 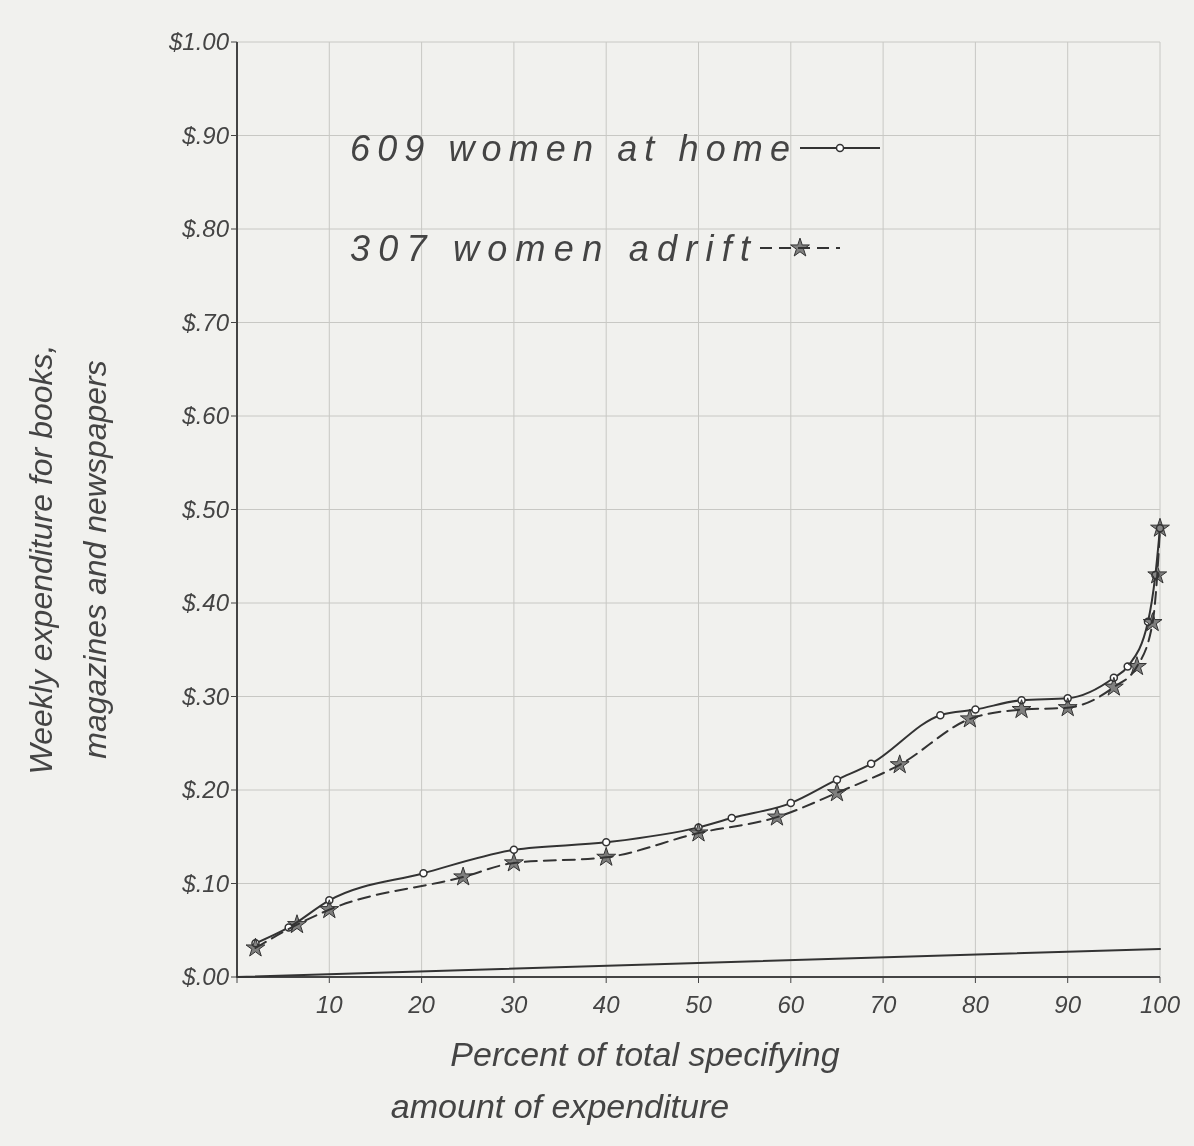 What do you see at coordinates (1160, 1004) in the screenshot?
I see `x-tick-label: 100` at bounding box center [1160, 1004].